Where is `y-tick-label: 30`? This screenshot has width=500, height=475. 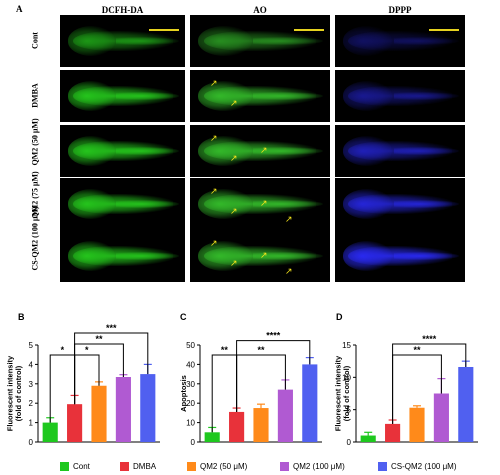
y-tick-label: 30 is located at coordinates (190, 384).